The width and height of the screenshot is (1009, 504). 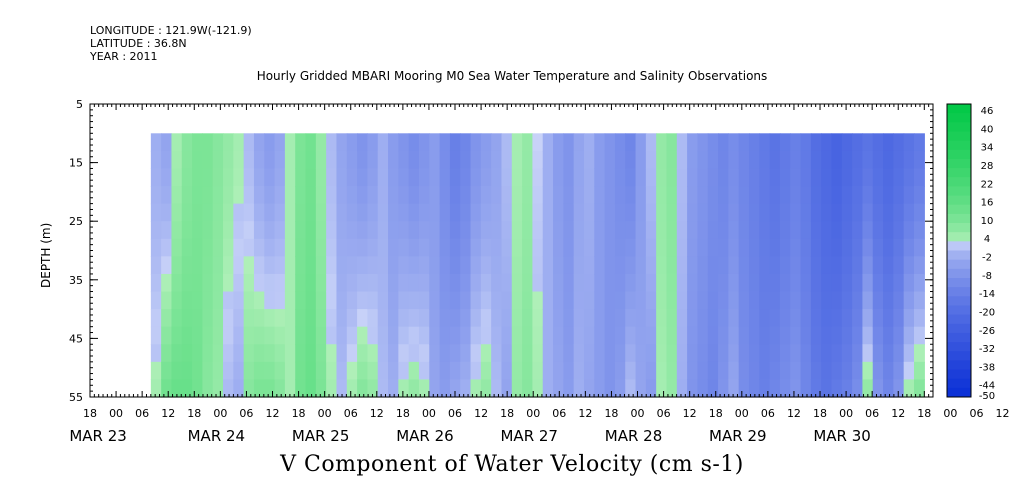 What do you see at coordinates (585, 413) in the screenshot?
I see `x-tick-label: 12` at bounding box center [585, 413].